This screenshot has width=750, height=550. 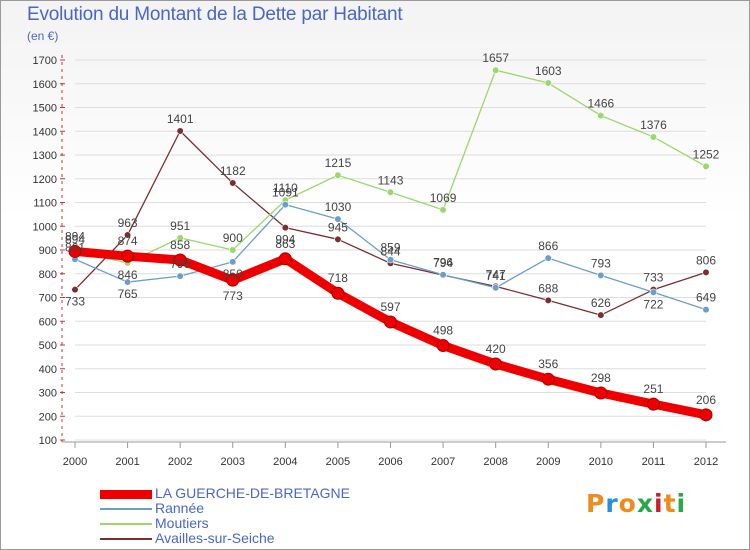 What do you see at coordinates (670, 503) in the screenshot?
I see `logo-letter: t` at bounding box center [670, 503].